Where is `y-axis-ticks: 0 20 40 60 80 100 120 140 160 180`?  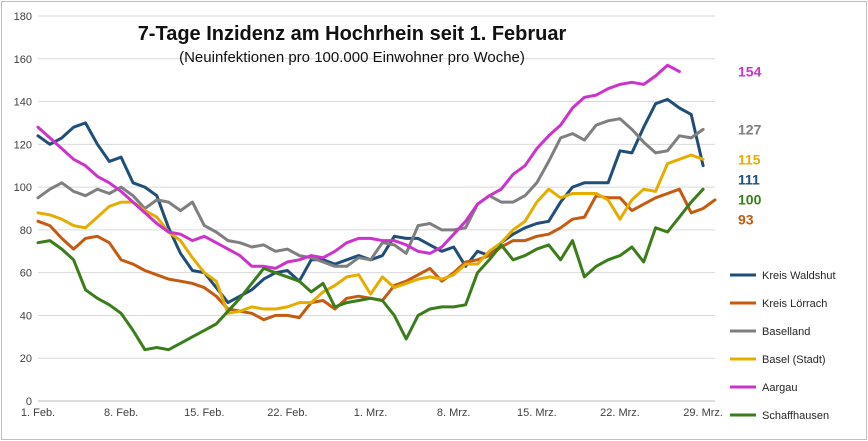
y-axis-ticks: 0 20 40 60 80 100 120 140 160 180 is located at coordinates (23, 209).